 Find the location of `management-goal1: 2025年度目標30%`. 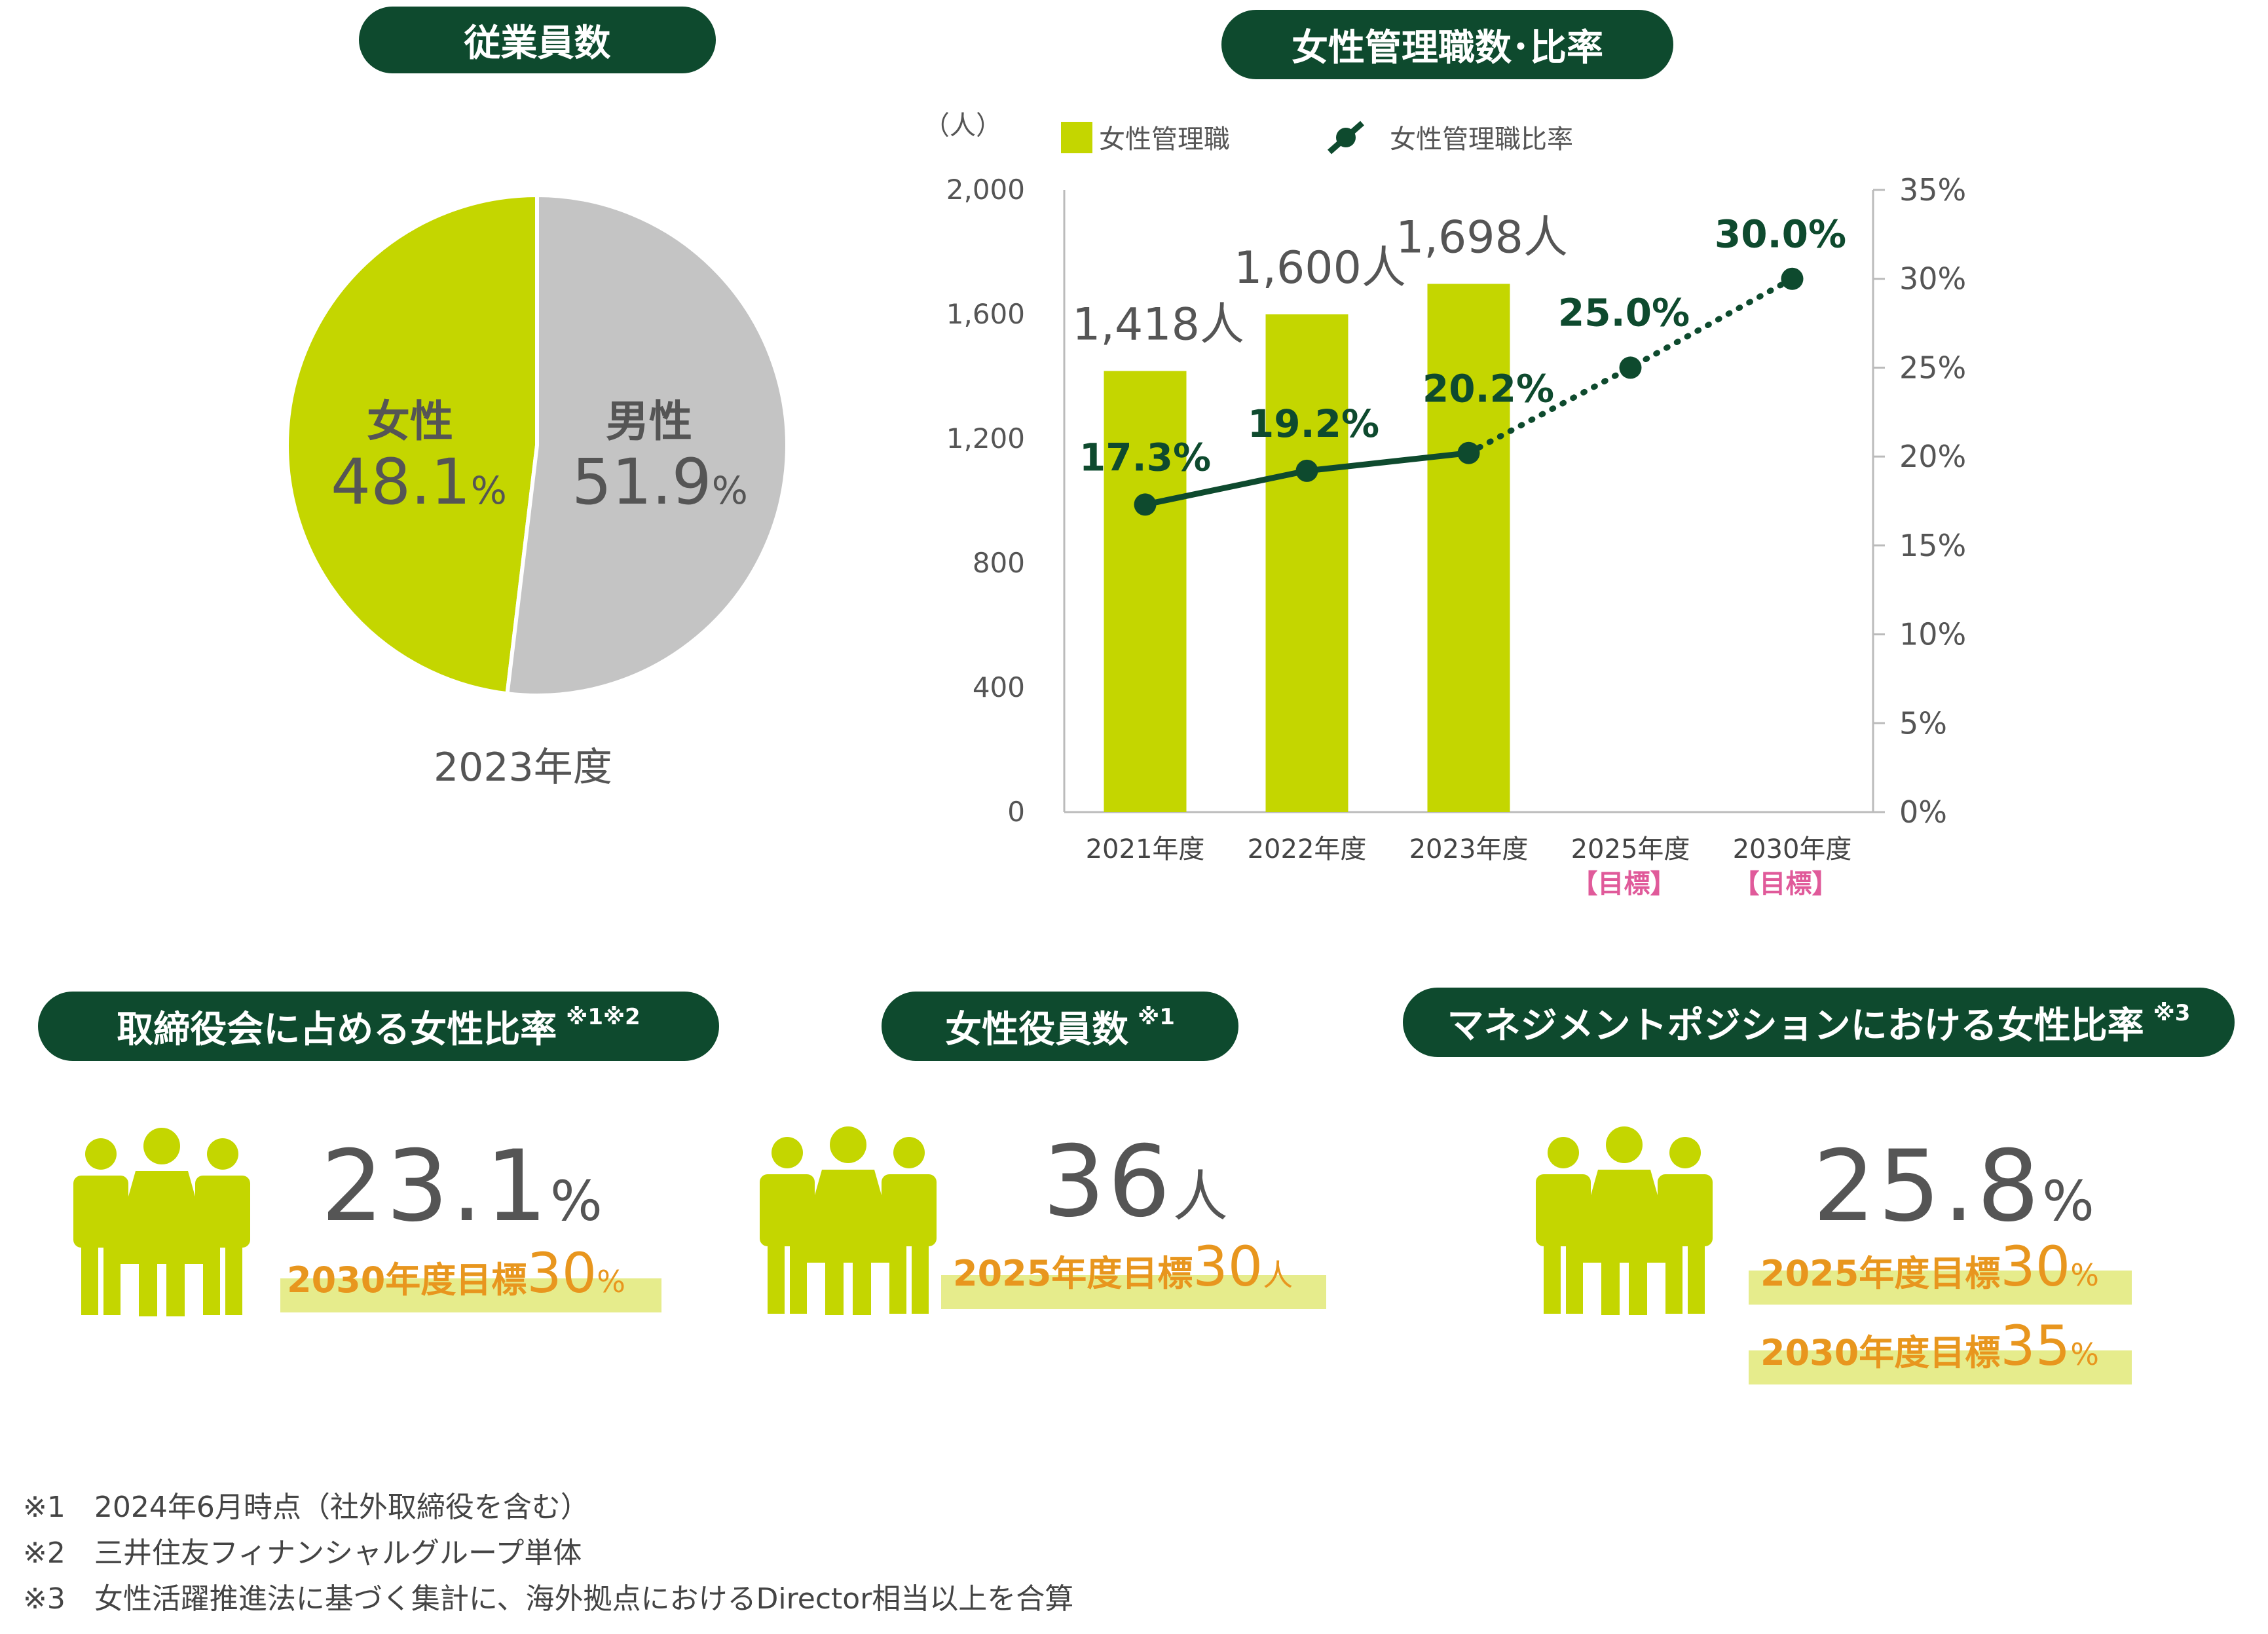

management-goal1: 2025年度目標30% is located at coordinates (1929, 1267).